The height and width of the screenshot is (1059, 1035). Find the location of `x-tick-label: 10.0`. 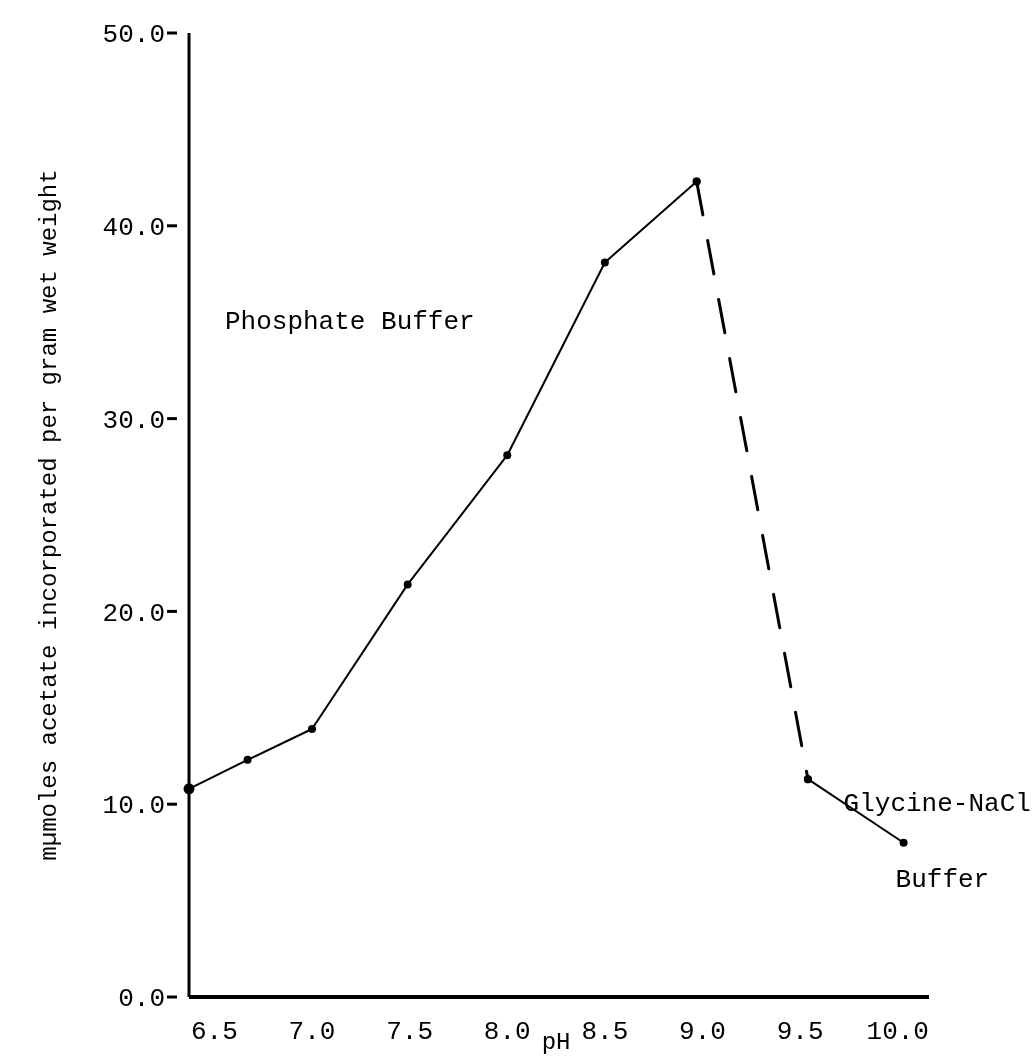

x-tick-label: 10.0 is located at coordinates (897, 1032).